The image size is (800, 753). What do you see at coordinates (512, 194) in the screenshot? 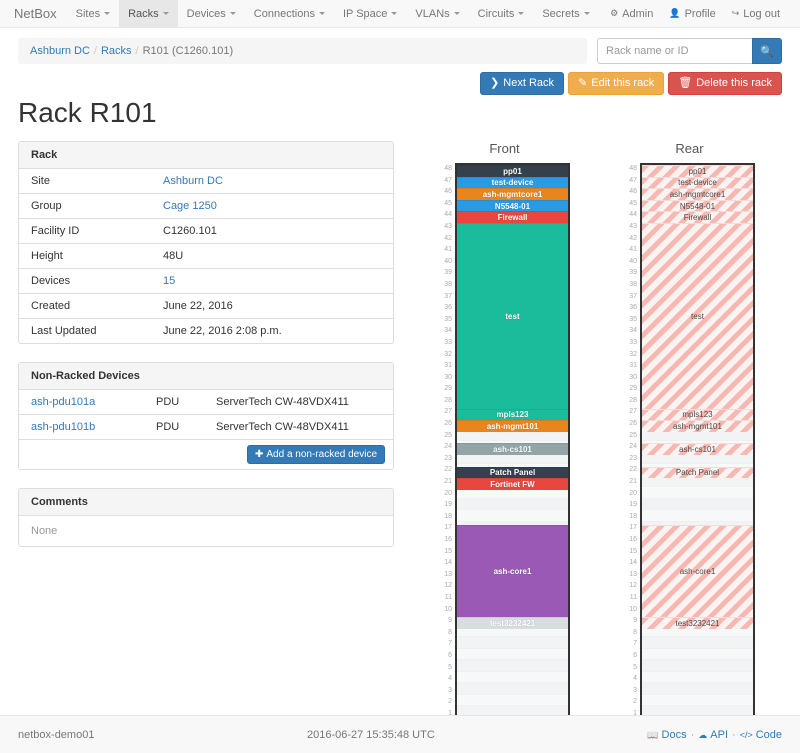
I see `front-device-ash-mgmtcore1: ash-mgmtcore1` at bounding box center [512, 194].